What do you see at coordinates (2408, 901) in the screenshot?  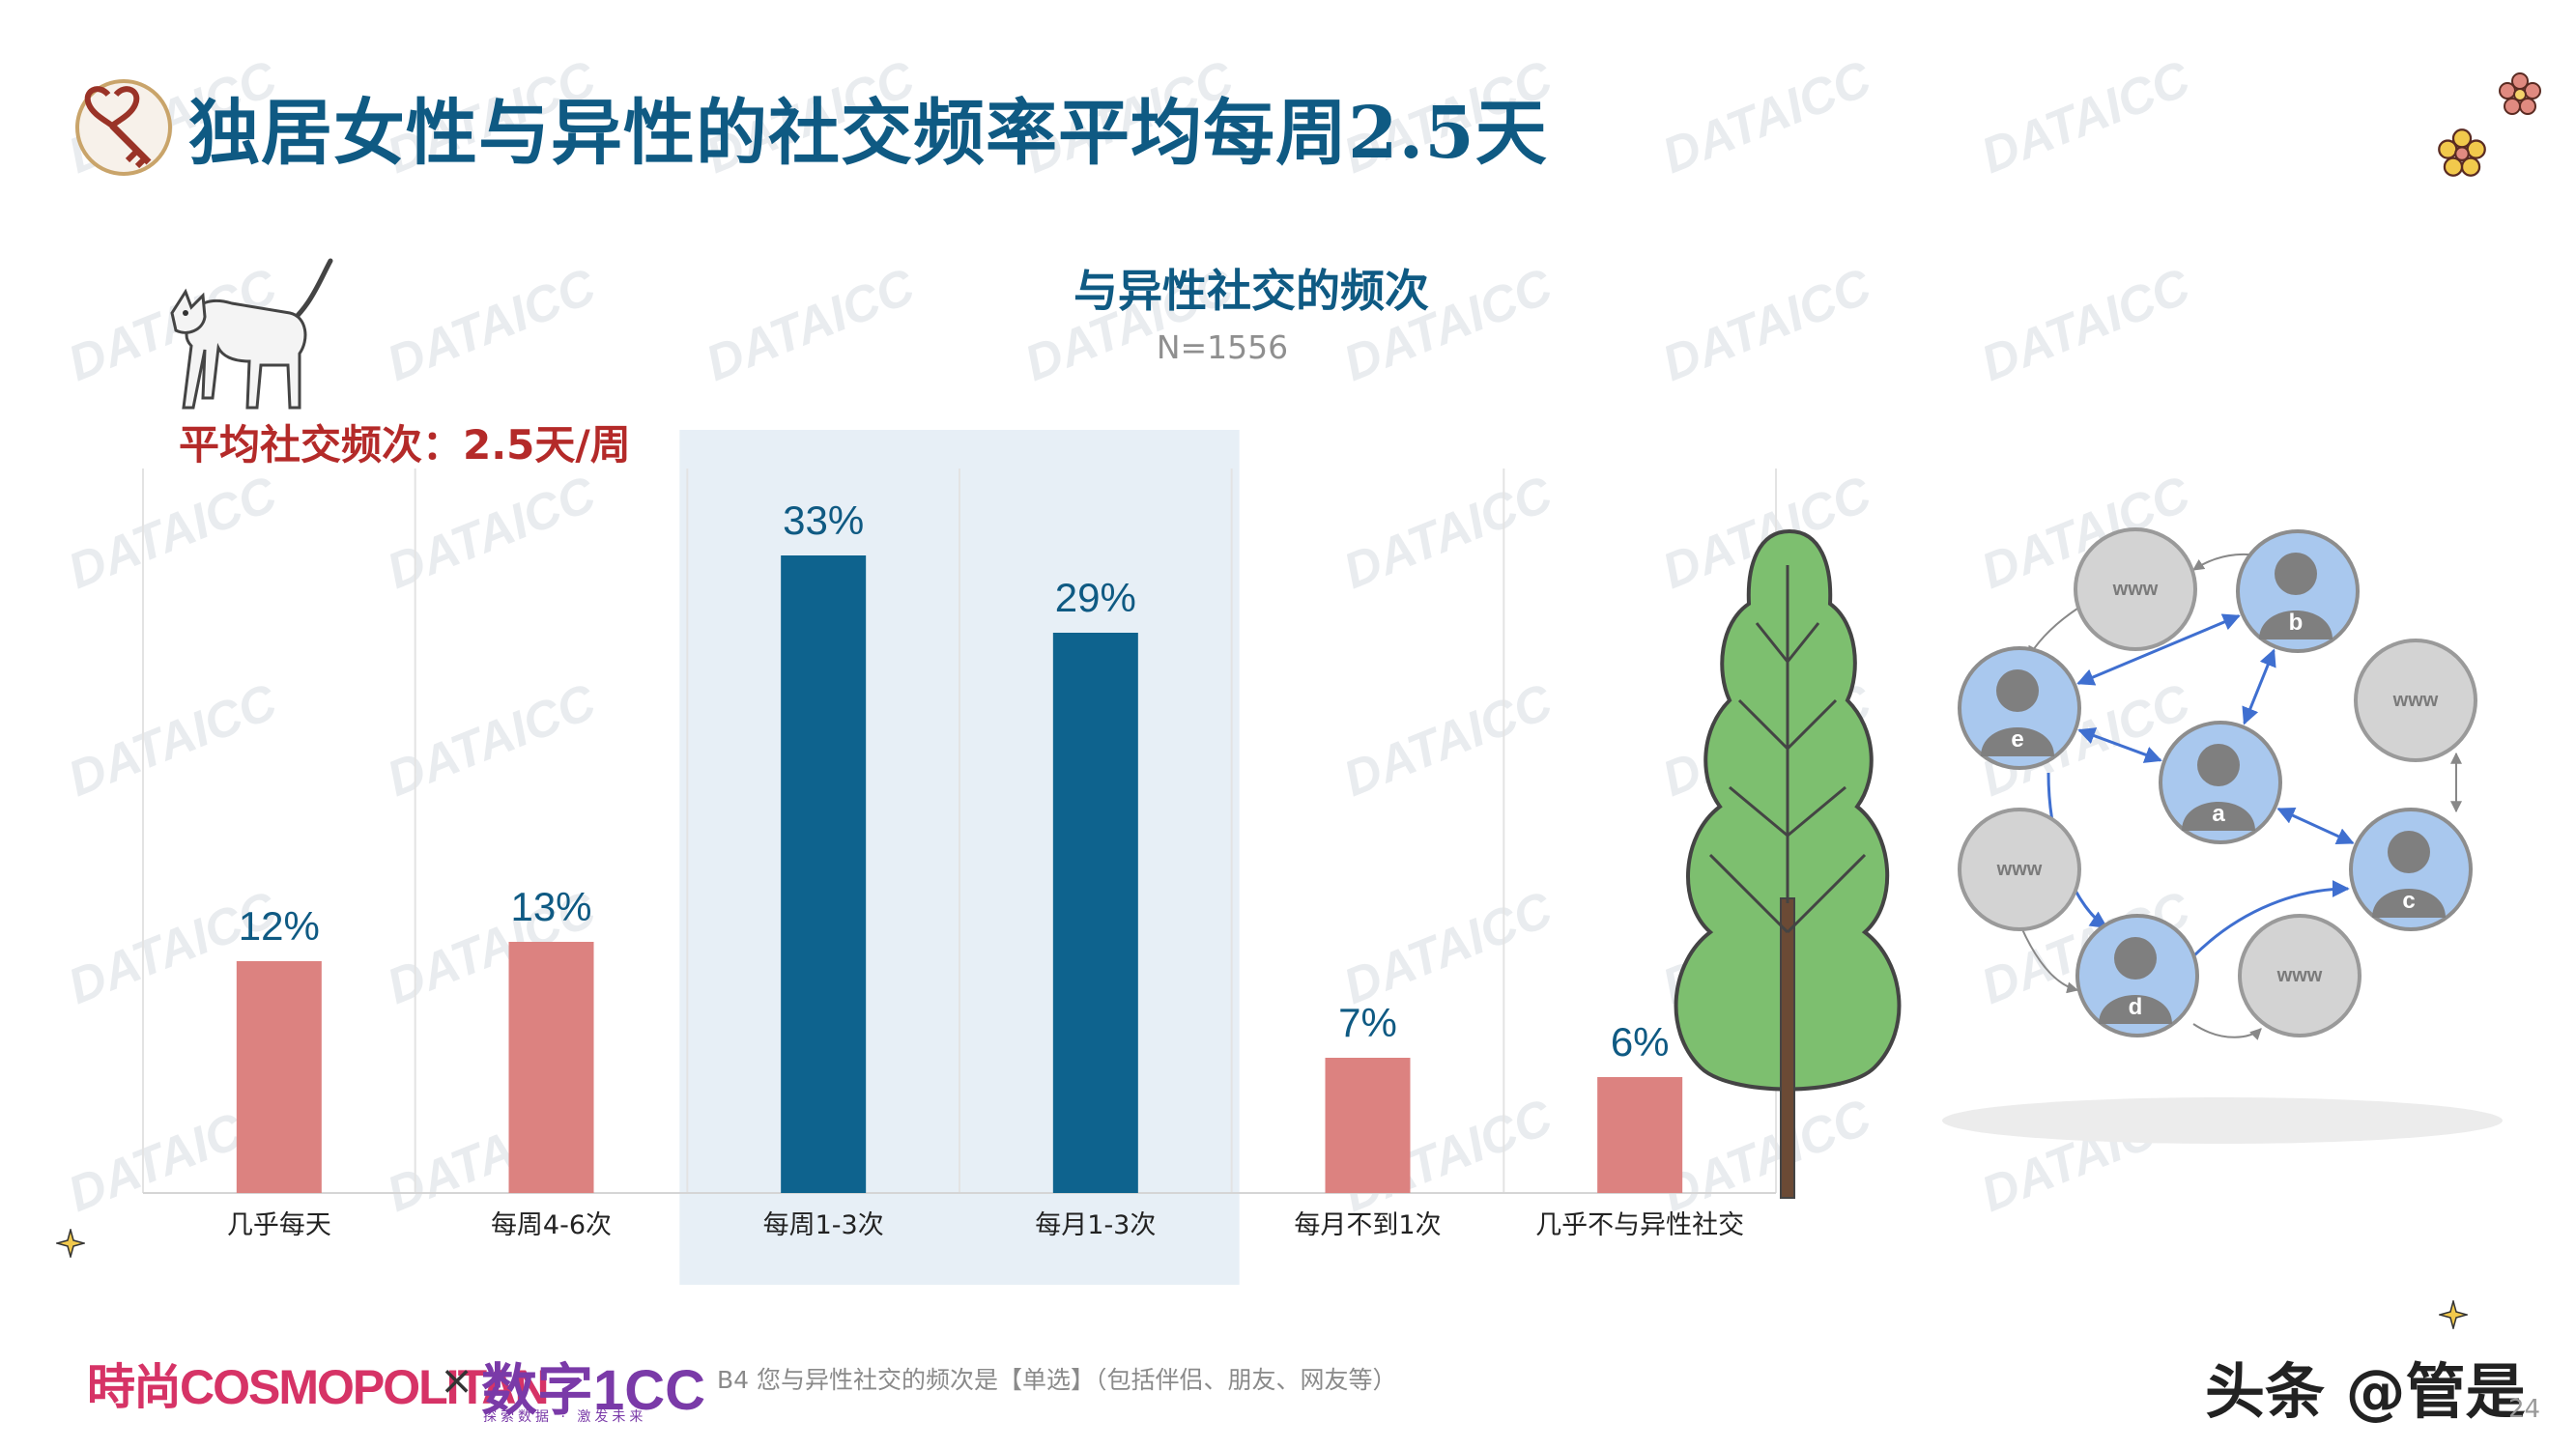 I see `person-node-label: c` at bounding box center [2408, 901].